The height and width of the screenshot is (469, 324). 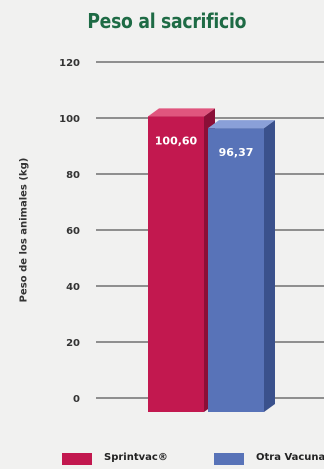 What do you see at coordinates (73, 343) in the screenshot?
I see `y-tick-label: 20` at bounding box center [73, 343].